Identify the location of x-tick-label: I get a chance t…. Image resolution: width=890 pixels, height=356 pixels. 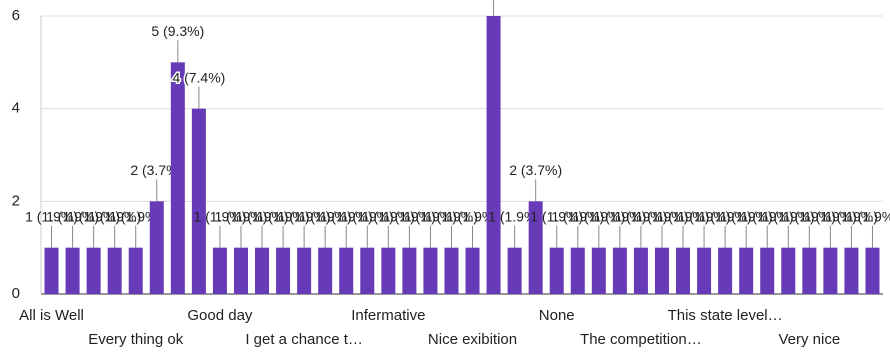
(304, 339).